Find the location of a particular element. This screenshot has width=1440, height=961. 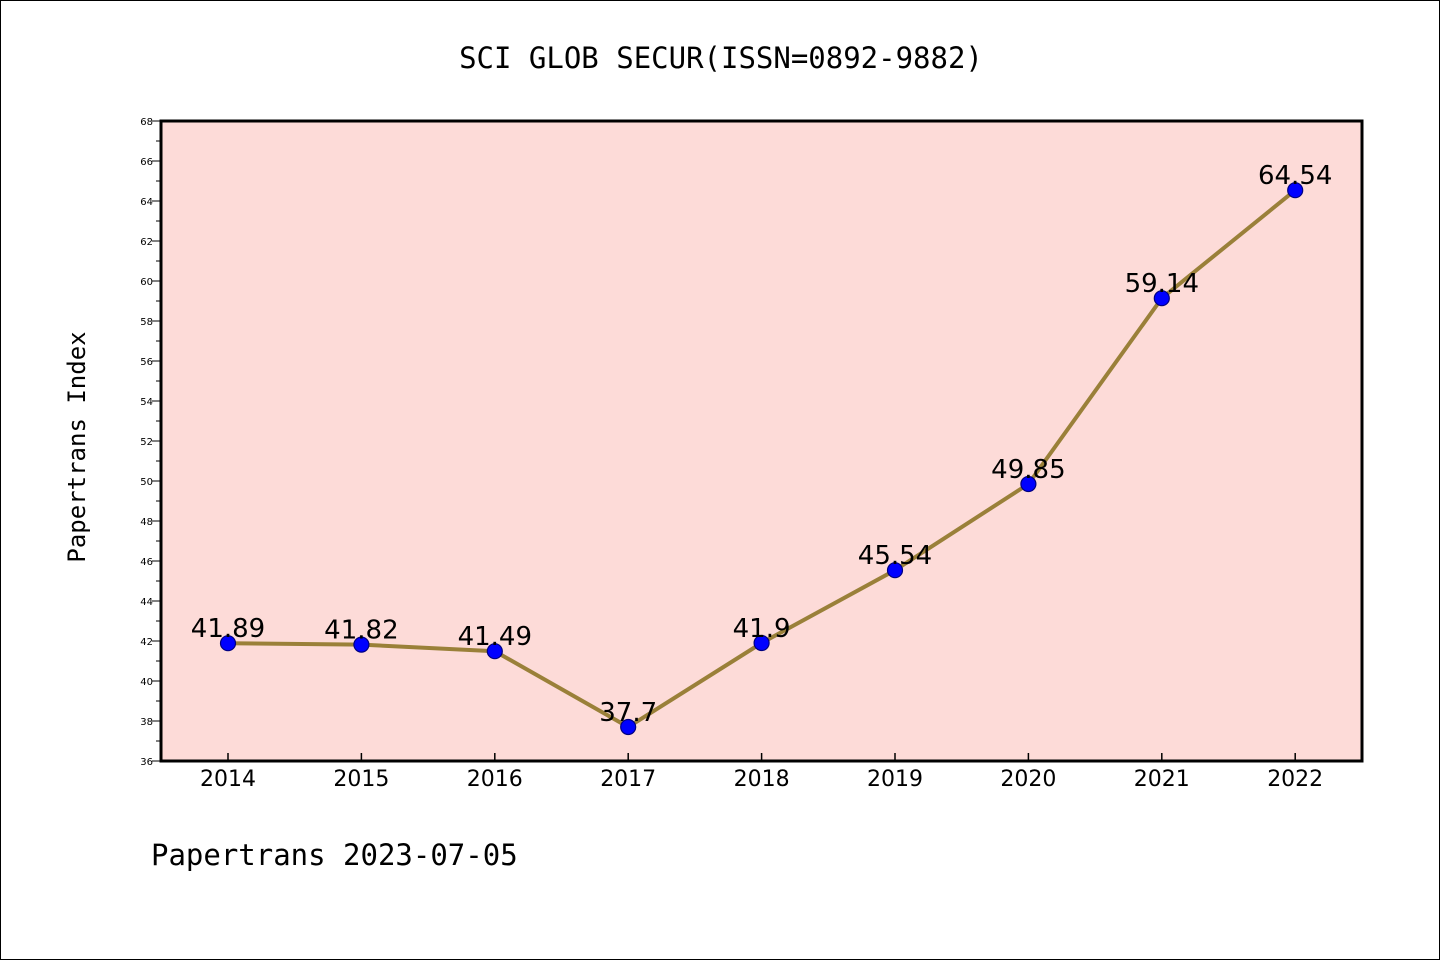

chart-title: SCI GLOB SECUR(ISSN=0892-9882) is located at coordinates (721, 58).